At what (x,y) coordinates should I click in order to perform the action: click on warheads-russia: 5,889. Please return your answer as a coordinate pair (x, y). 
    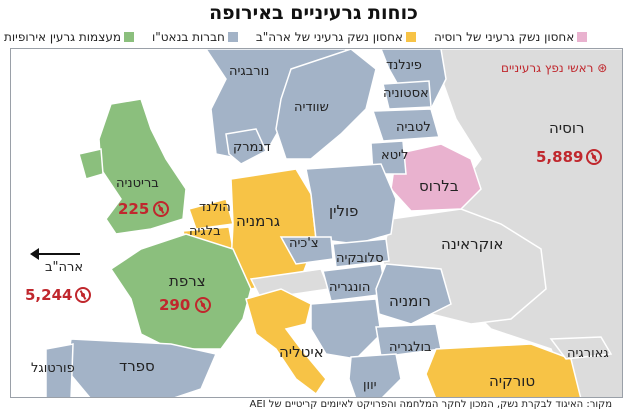
    Looking at the image, I should click on (560, 157).